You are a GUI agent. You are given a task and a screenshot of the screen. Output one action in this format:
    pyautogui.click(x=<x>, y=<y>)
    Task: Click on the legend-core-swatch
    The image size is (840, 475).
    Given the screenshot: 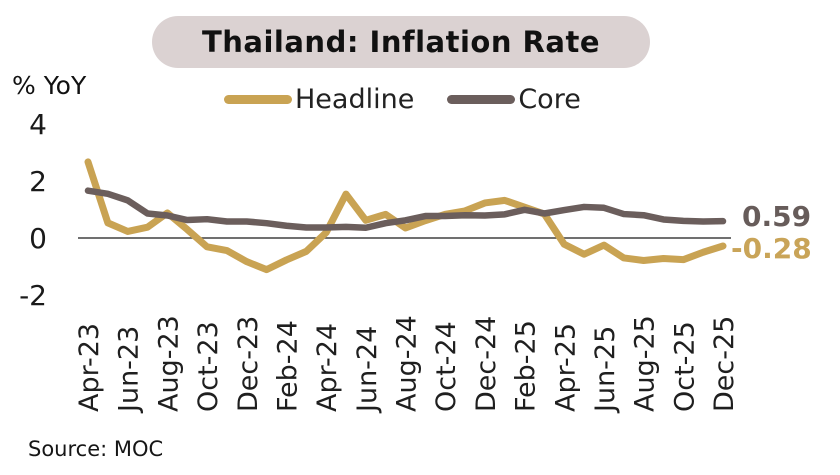 What is the action you would take?
    pyautogui.click(x=481, y=99)
    